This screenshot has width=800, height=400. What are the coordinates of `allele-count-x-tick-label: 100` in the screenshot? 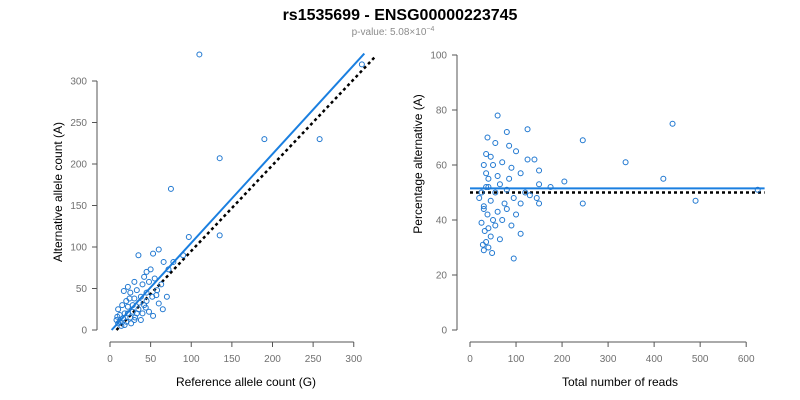 It's located at (191, 359).